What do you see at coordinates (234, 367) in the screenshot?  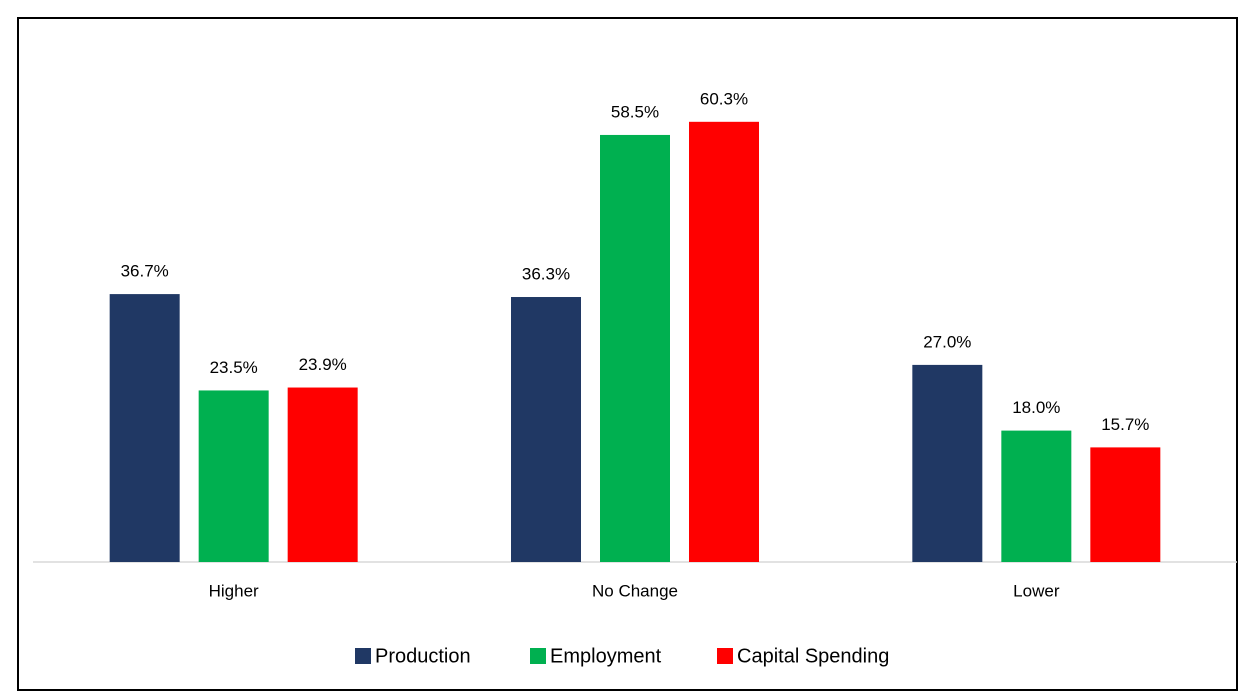 I see `value-label: 23.5%` at bounding box center [234, 367].